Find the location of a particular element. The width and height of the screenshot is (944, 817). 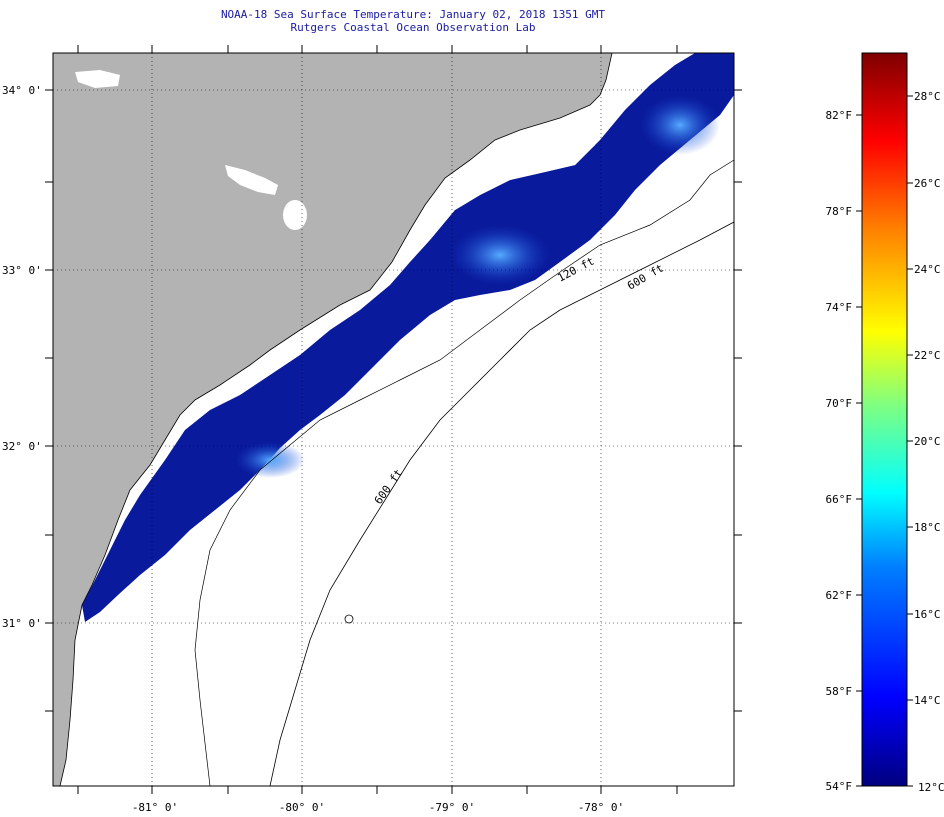

lon-label: -79° 0' is located at coordinates (452, 807).